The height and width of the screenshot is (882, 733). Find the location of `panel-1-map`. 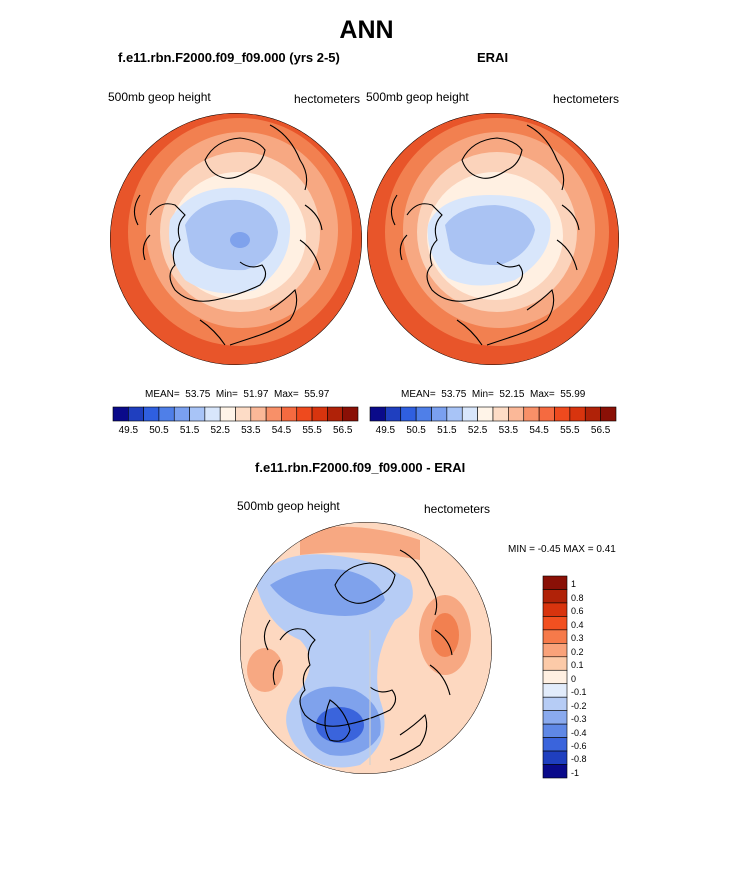

panel-1-map is located at coordinates (236, 239).